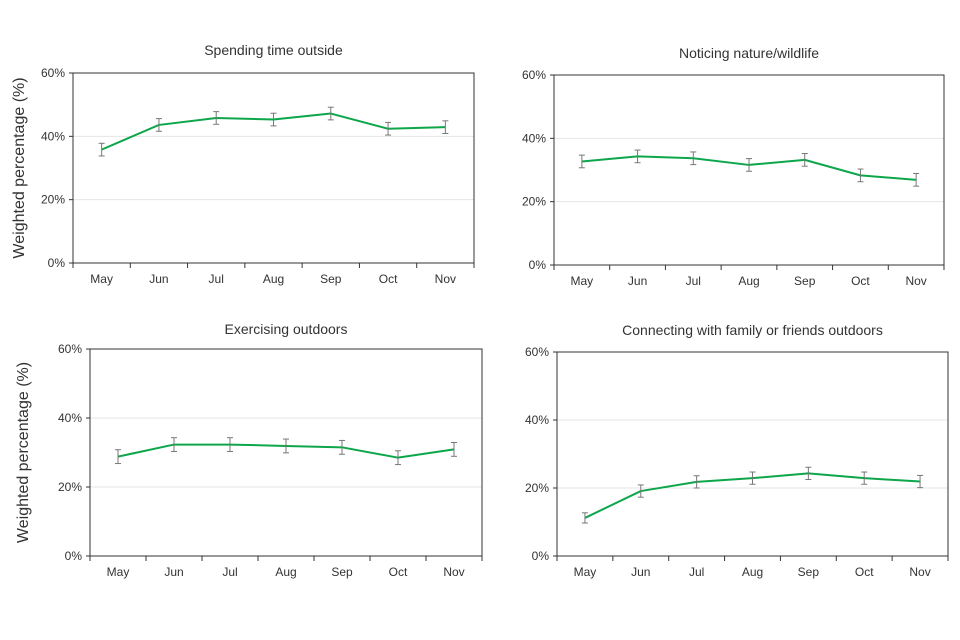 Image resolution: width=960 pixels, height=640 pixels. I want to click on chart-title: Noticing nature/wildlife, so click(749, 53).